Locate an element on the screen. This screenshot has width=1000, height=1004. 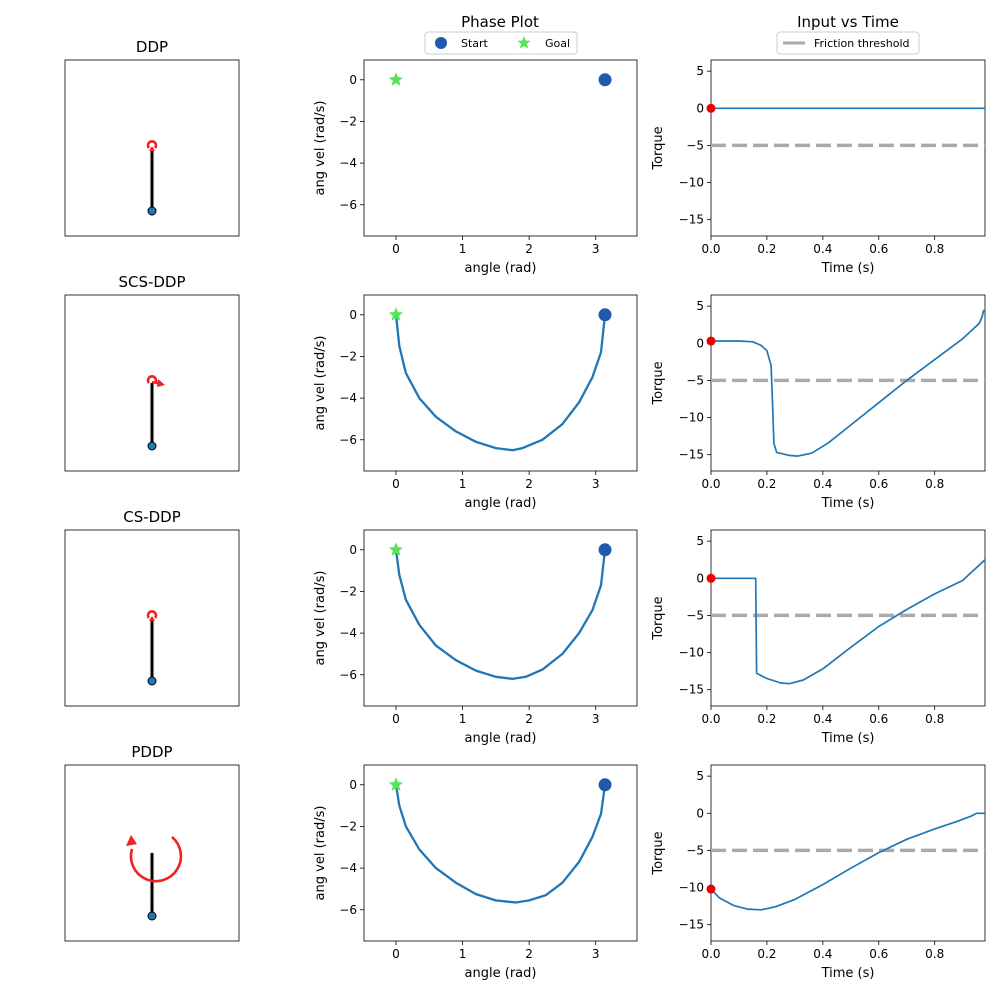
legend-start-label: Start is located at coordinates (475, 43).